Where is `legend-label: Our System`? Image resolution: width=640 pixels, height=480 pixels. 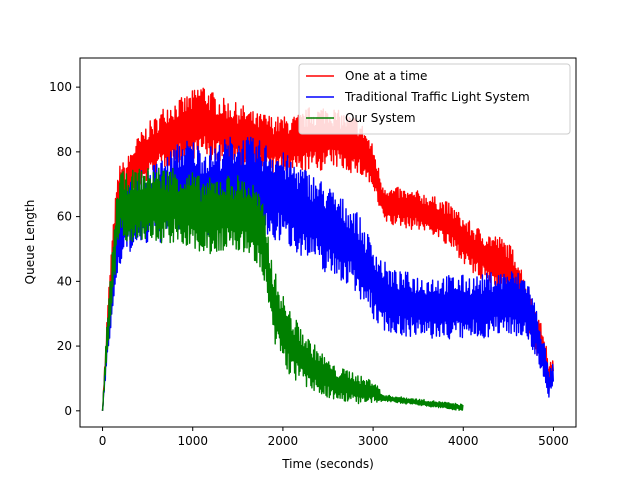 legend-label: Our System is located at coordinates (380, 118).